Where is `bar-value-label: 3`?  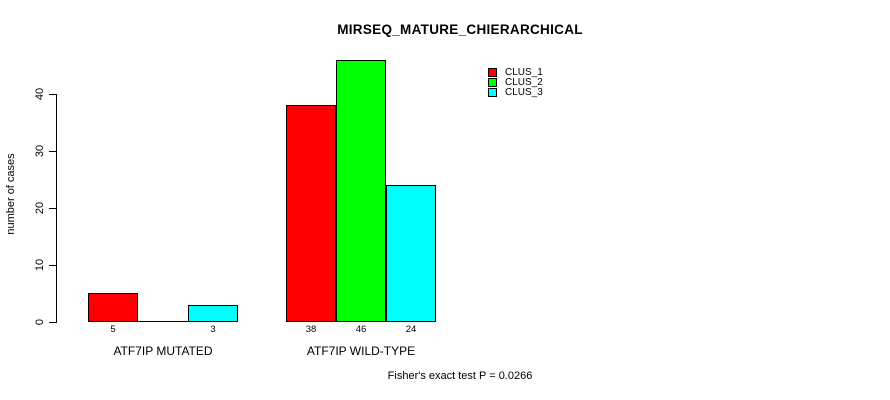
bar-value-label: 3 is located at coordinates (213, 329).